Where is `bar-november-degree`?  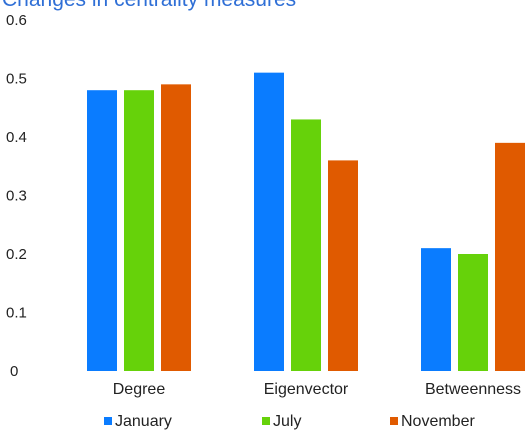
bar-november-degree is located at coordinates (176, 227).